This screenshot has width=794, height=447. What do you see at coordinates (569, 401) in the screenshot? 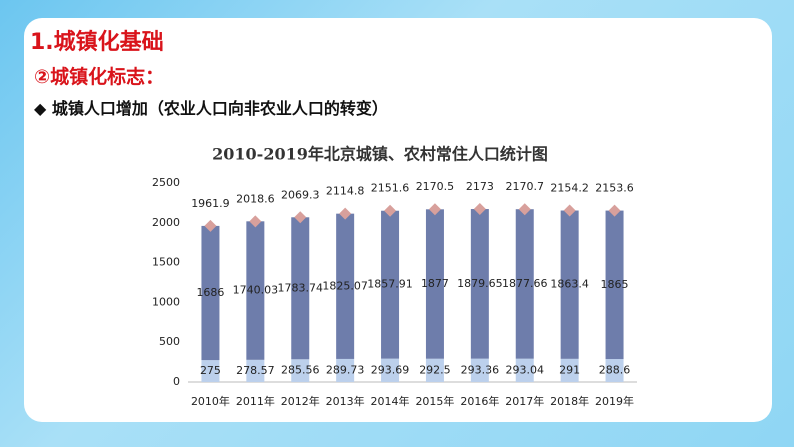
I see `x-tick-label: 2018年` at bounding box center [569, 401].